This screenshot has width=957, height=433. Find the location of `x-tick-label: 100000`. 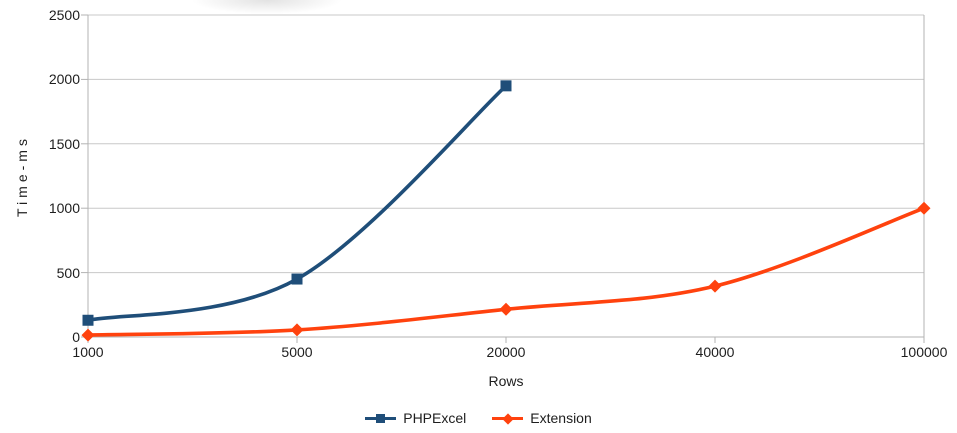

x-tick-label: 100000 is located at coordinates (924, 352).